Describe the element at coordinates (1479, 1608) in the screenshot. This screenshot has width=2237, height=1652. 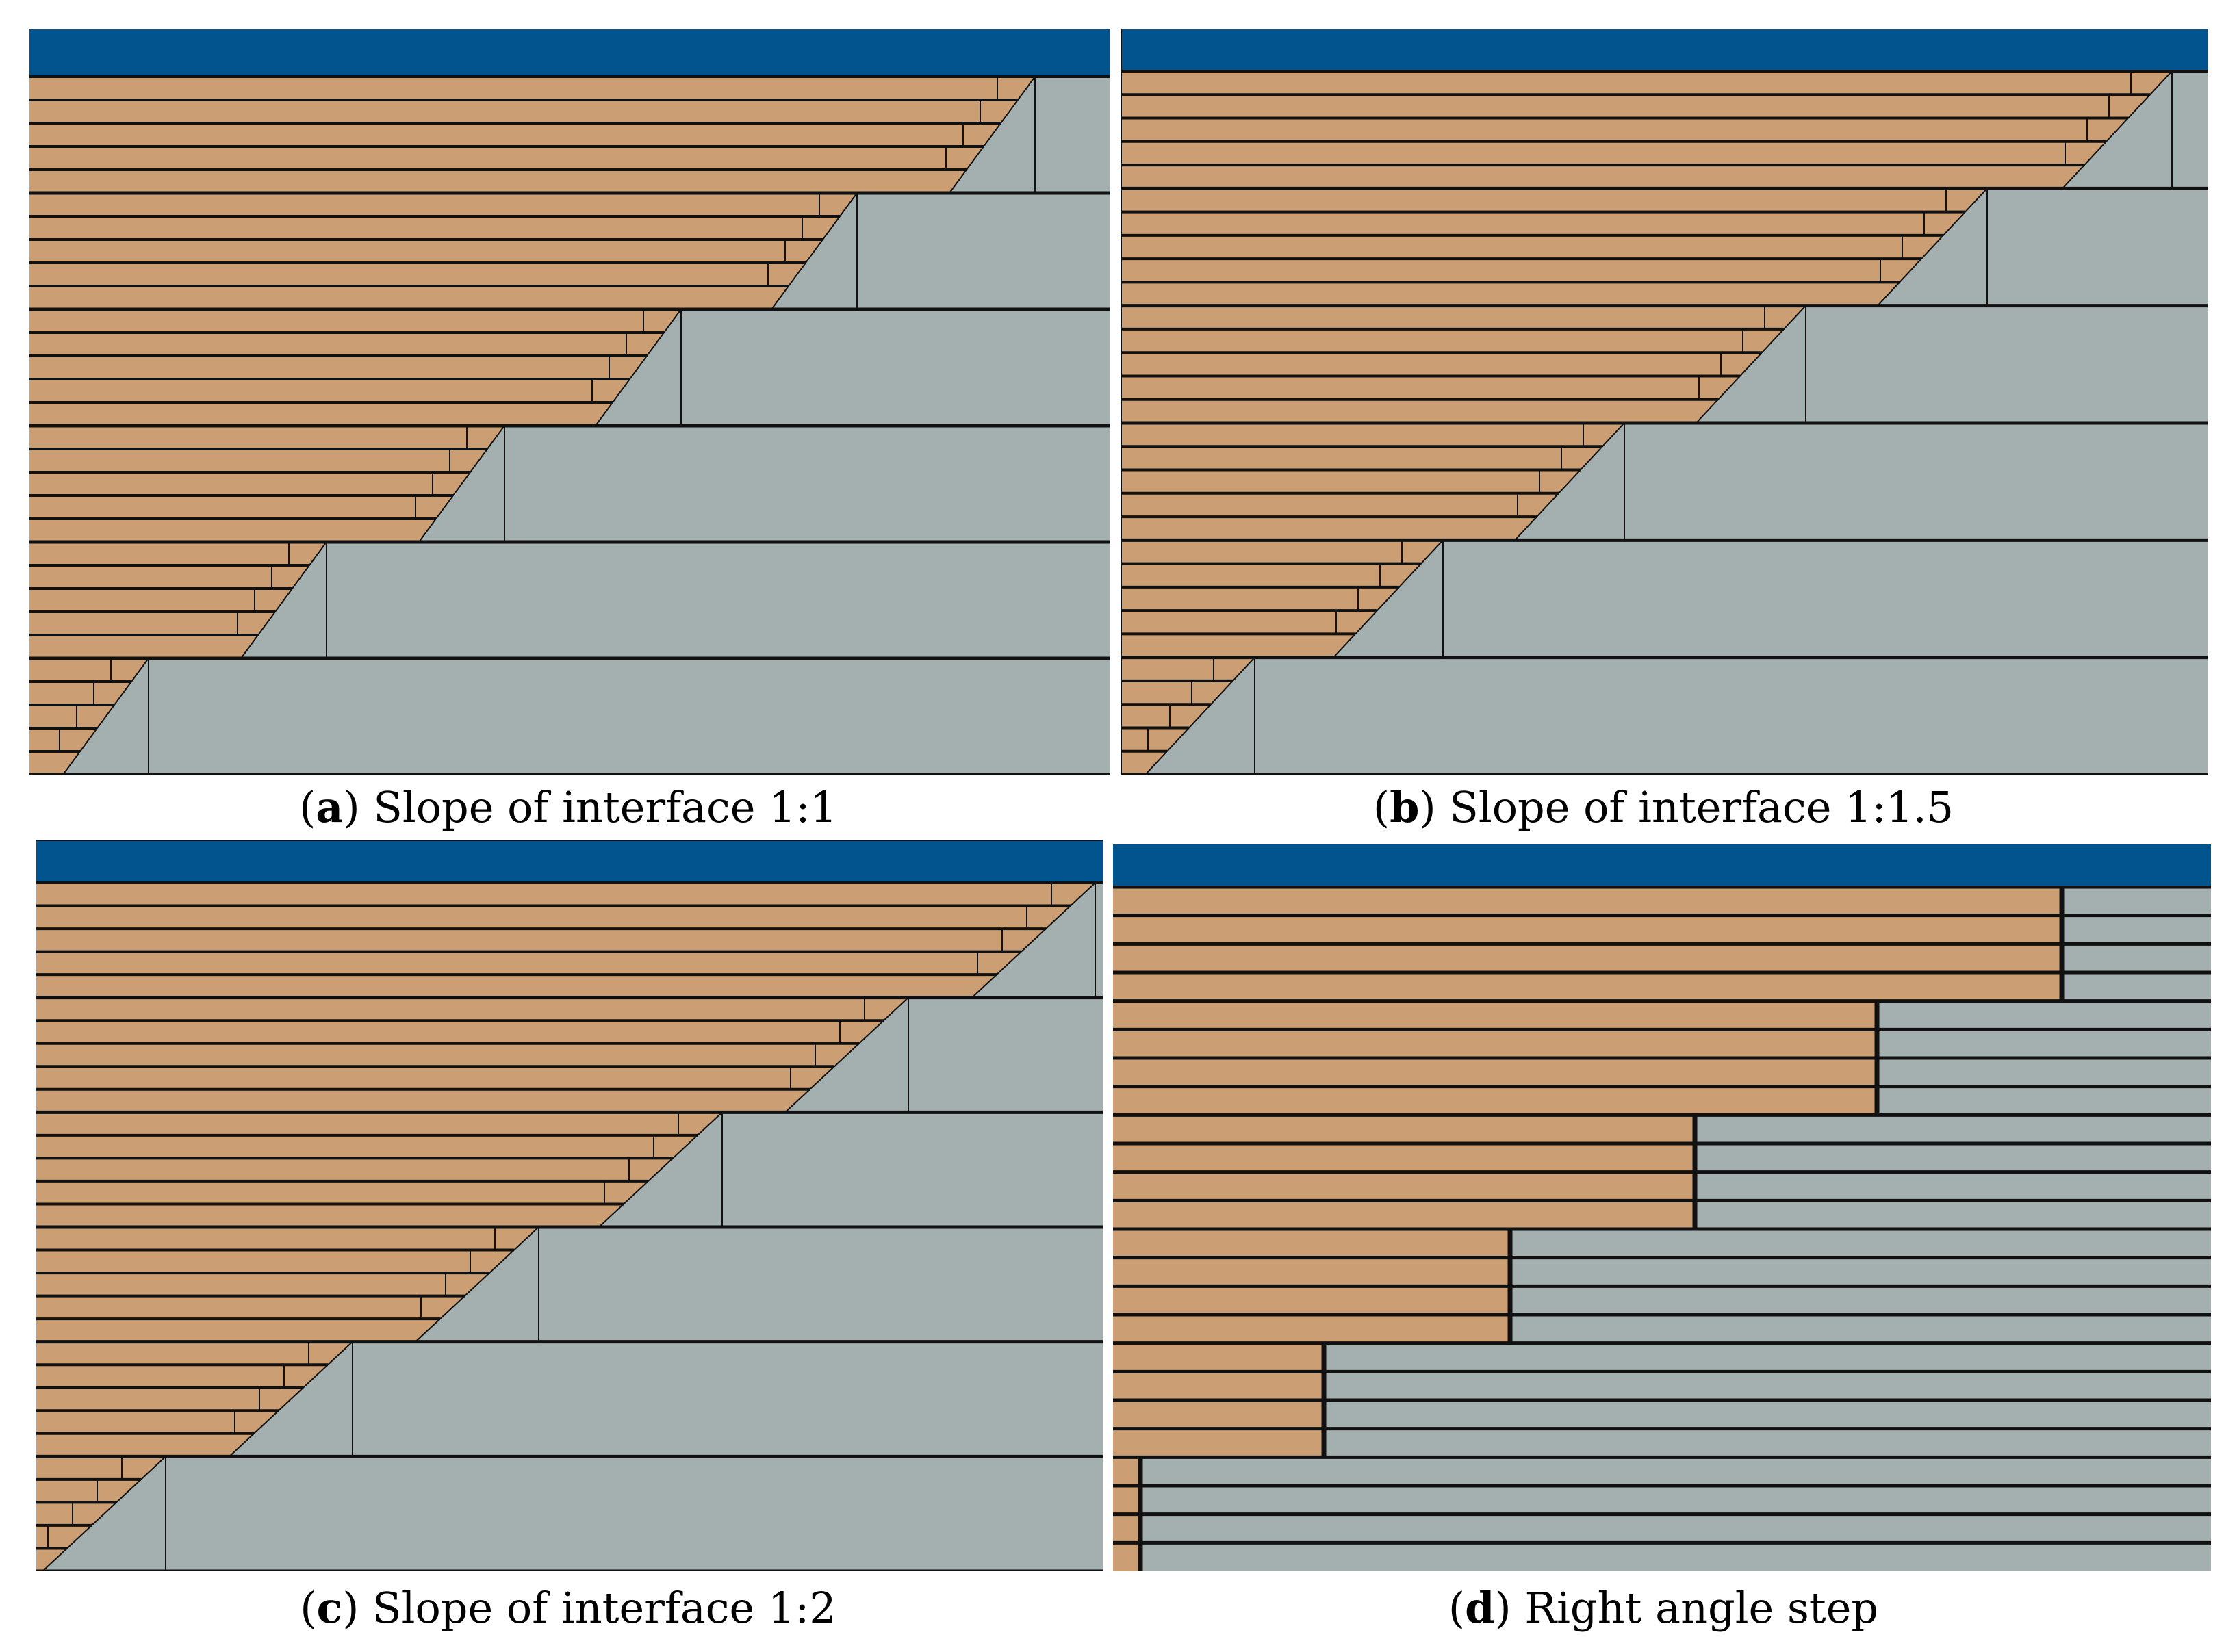
I see `caption-d-letter: d` at that location.